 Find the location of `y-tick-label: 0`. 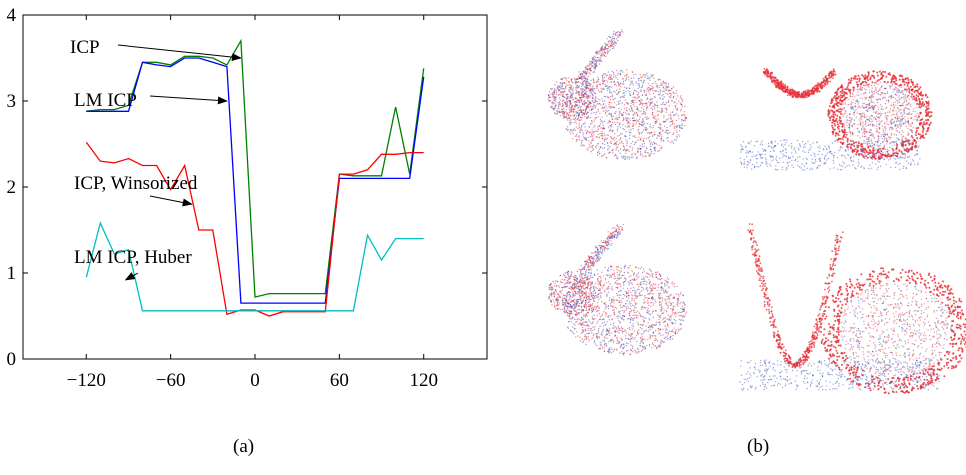

y-tick-label: 0 is located at coordinates (12, 359).